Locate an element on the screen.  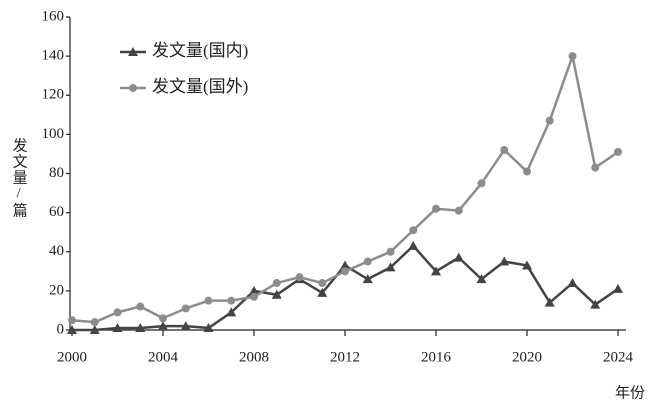
y-tick-label: 120 is located at coordinates (53, 95).